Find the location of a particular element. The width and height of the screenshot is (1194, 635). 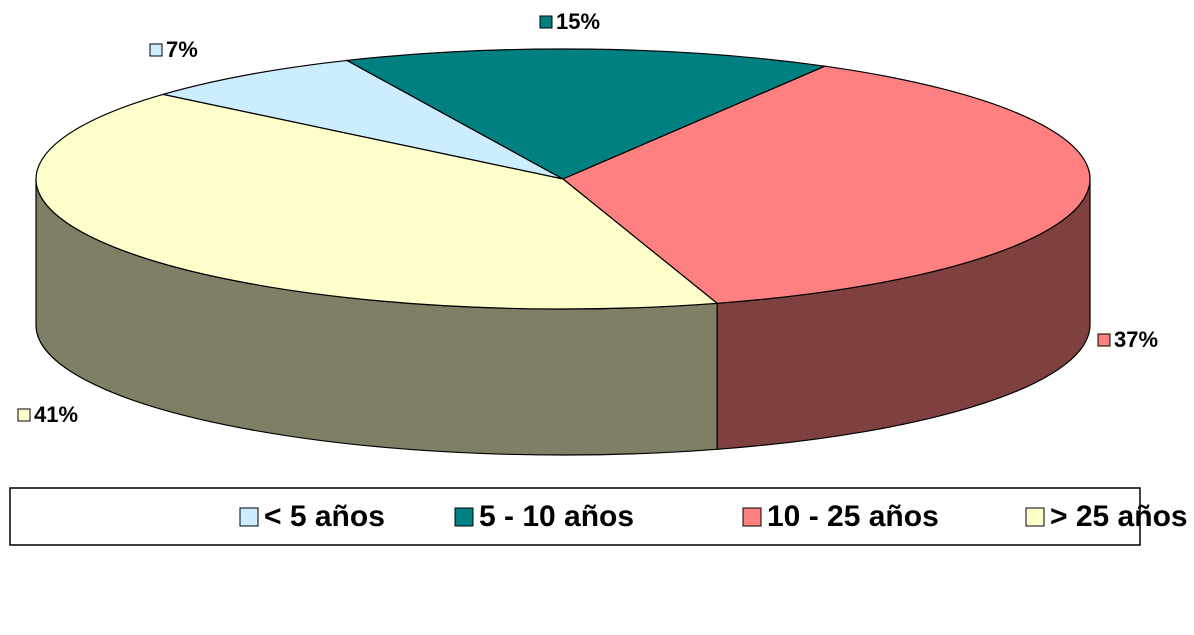

legend-label: < 5 años is located at coordinates (324, 516).